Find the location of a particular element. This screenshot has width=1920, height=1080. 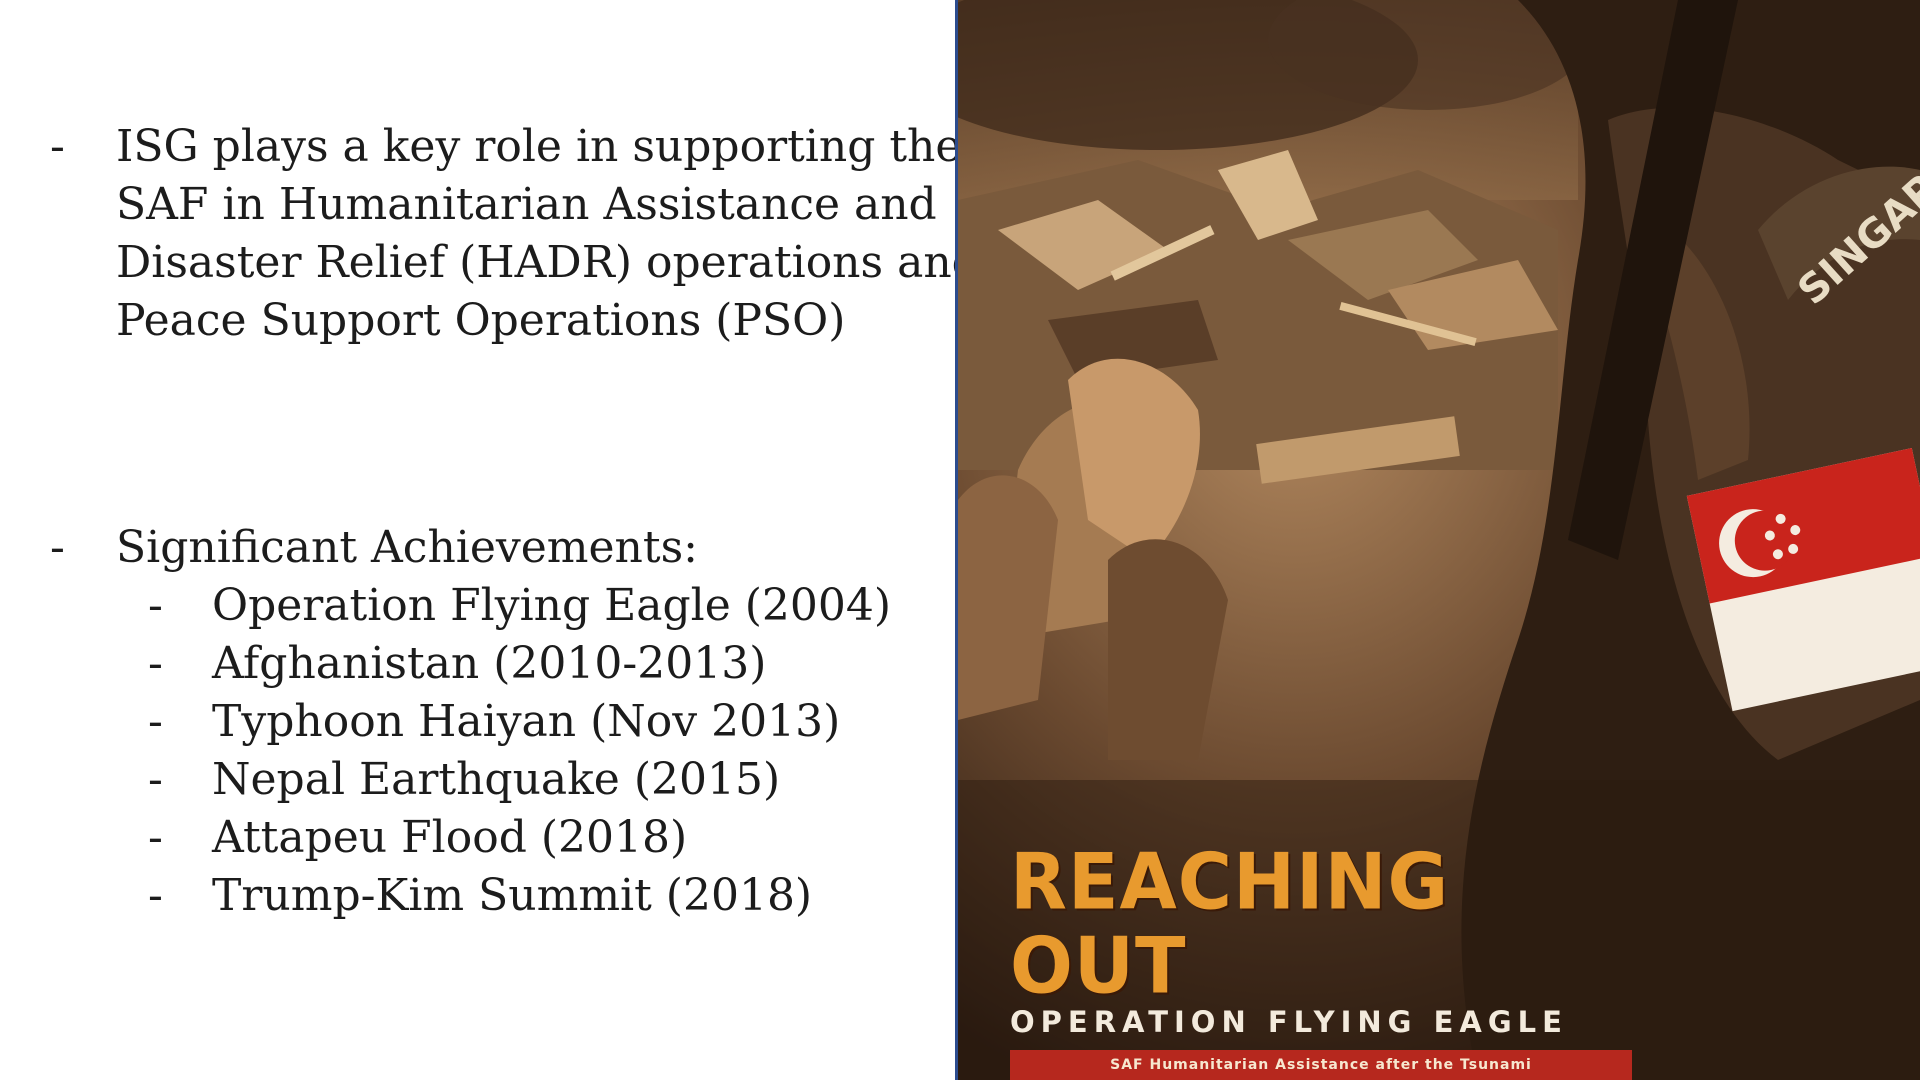

achievement-text: Operation Flying Eagle (2004) is located at coordinates (552, 605).